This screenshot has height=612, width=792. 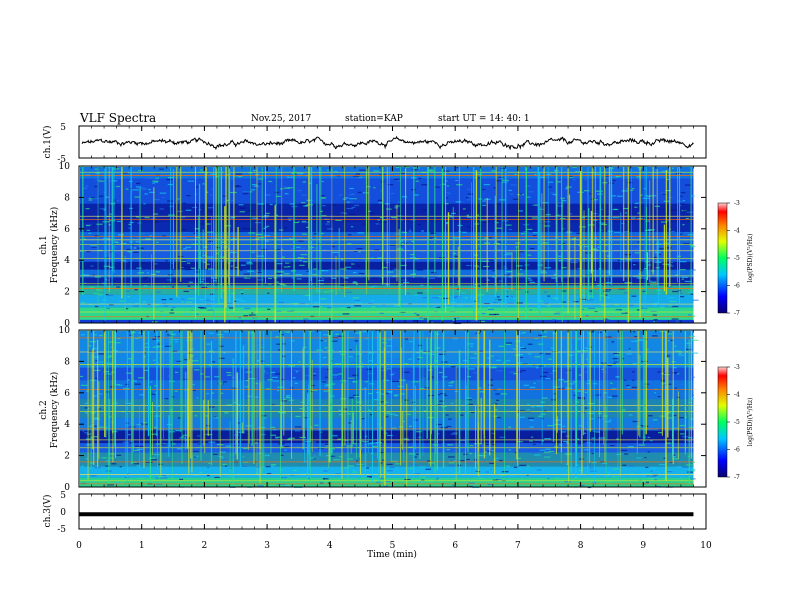 What do you see at coordinates (281, 119) in the screenshot?
I see `date-label: Nov.25, 2017` at bounding box center [281, 119].